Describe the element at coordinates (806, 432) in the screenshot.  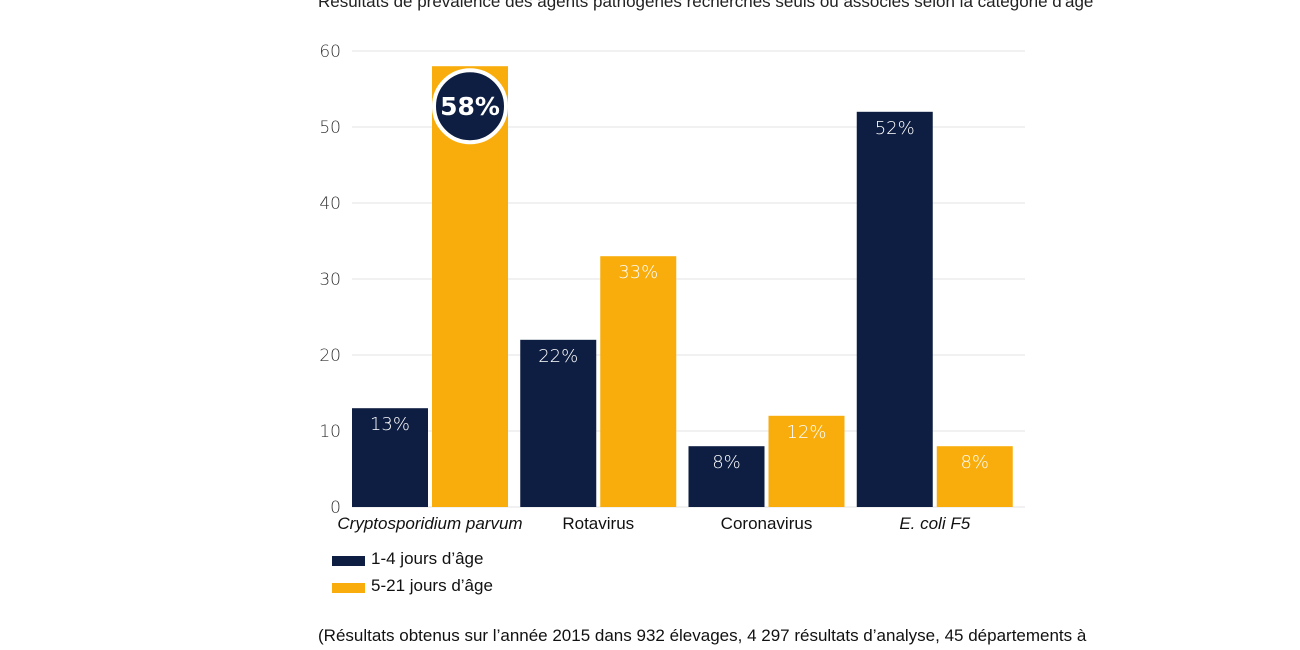
I see `data-label-2-3: 12%` at that location.